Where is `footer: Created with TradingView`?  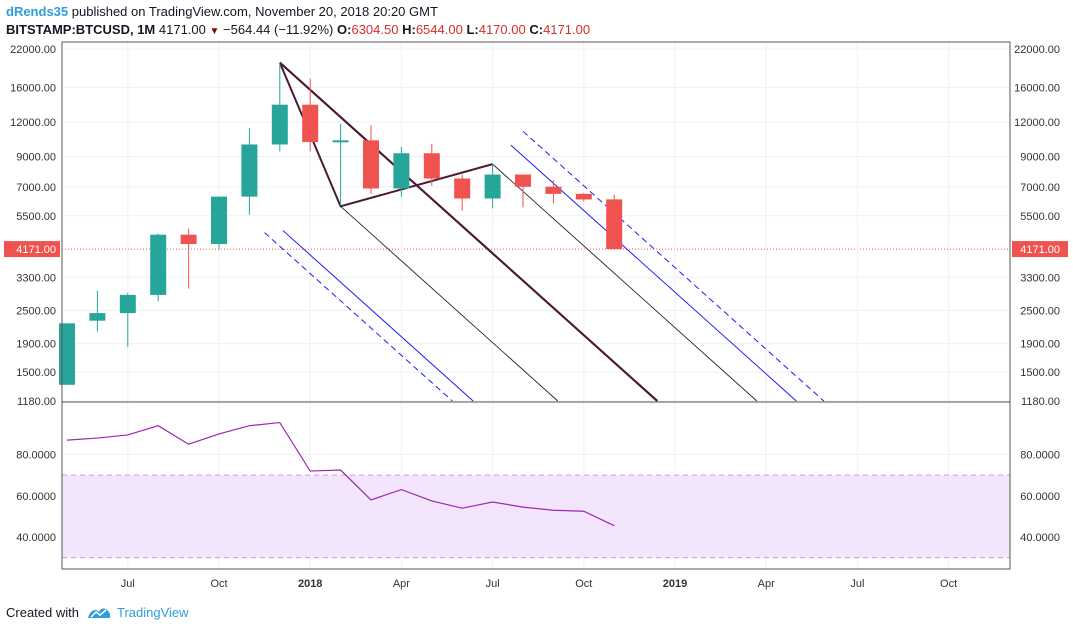 footer: Created with TradingView is located at coordinates (97, 612).